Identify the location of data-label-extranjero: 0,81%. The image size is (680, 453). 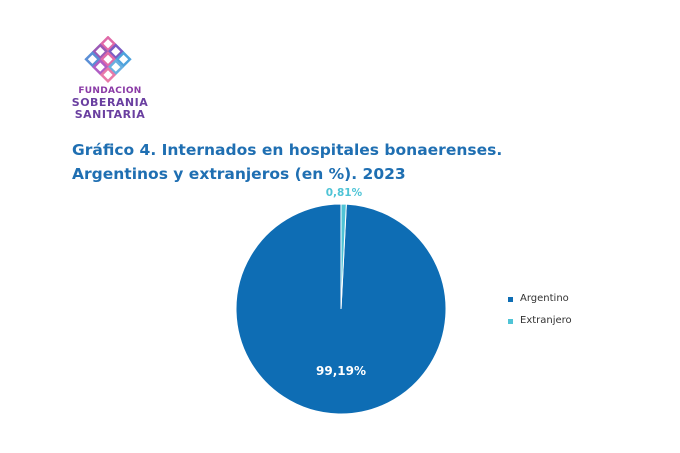
(344, 193).